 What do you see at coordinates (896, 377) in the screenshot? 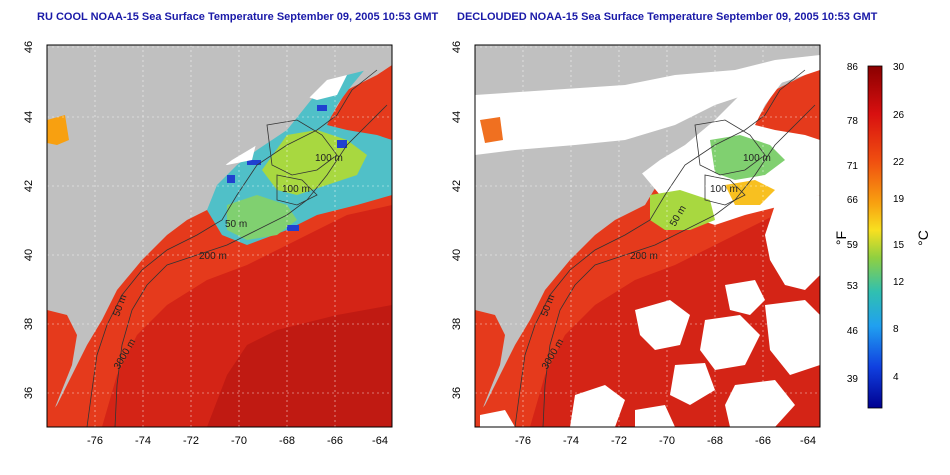
I see `c-tick-label: 4` at bounding box center [896, 377].